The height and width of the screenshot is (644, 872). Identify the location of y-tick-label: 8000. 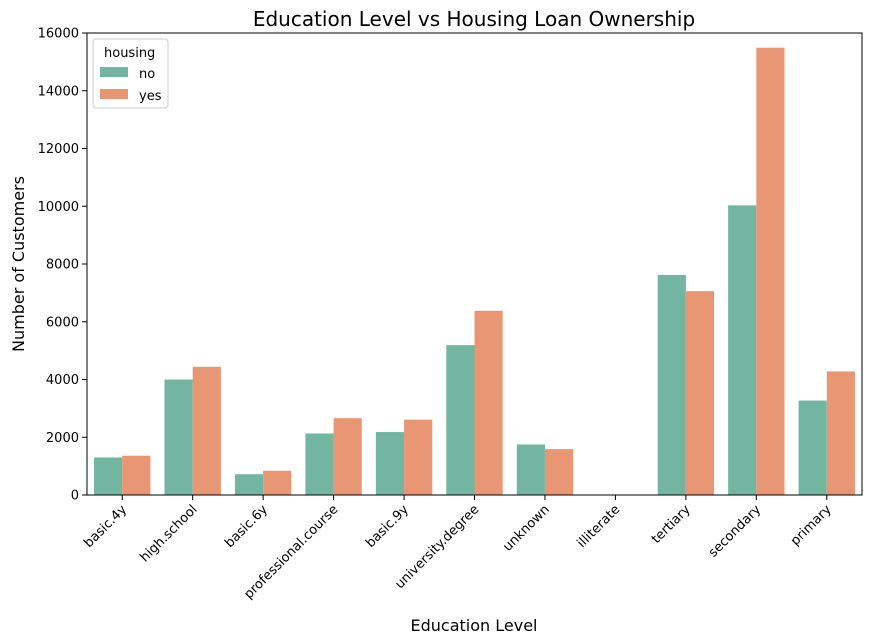
(62, 265).